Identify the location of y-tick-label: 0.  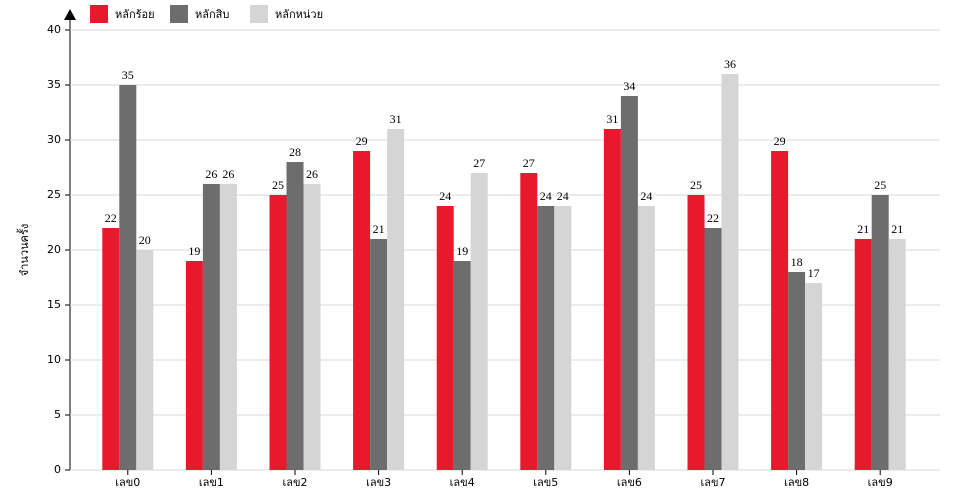
(57, 469).